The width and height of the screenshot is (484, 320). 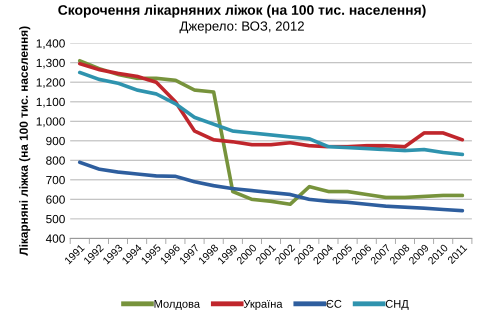 I want to click on y-tick-label: 1,100, so click(x=50, y=103).